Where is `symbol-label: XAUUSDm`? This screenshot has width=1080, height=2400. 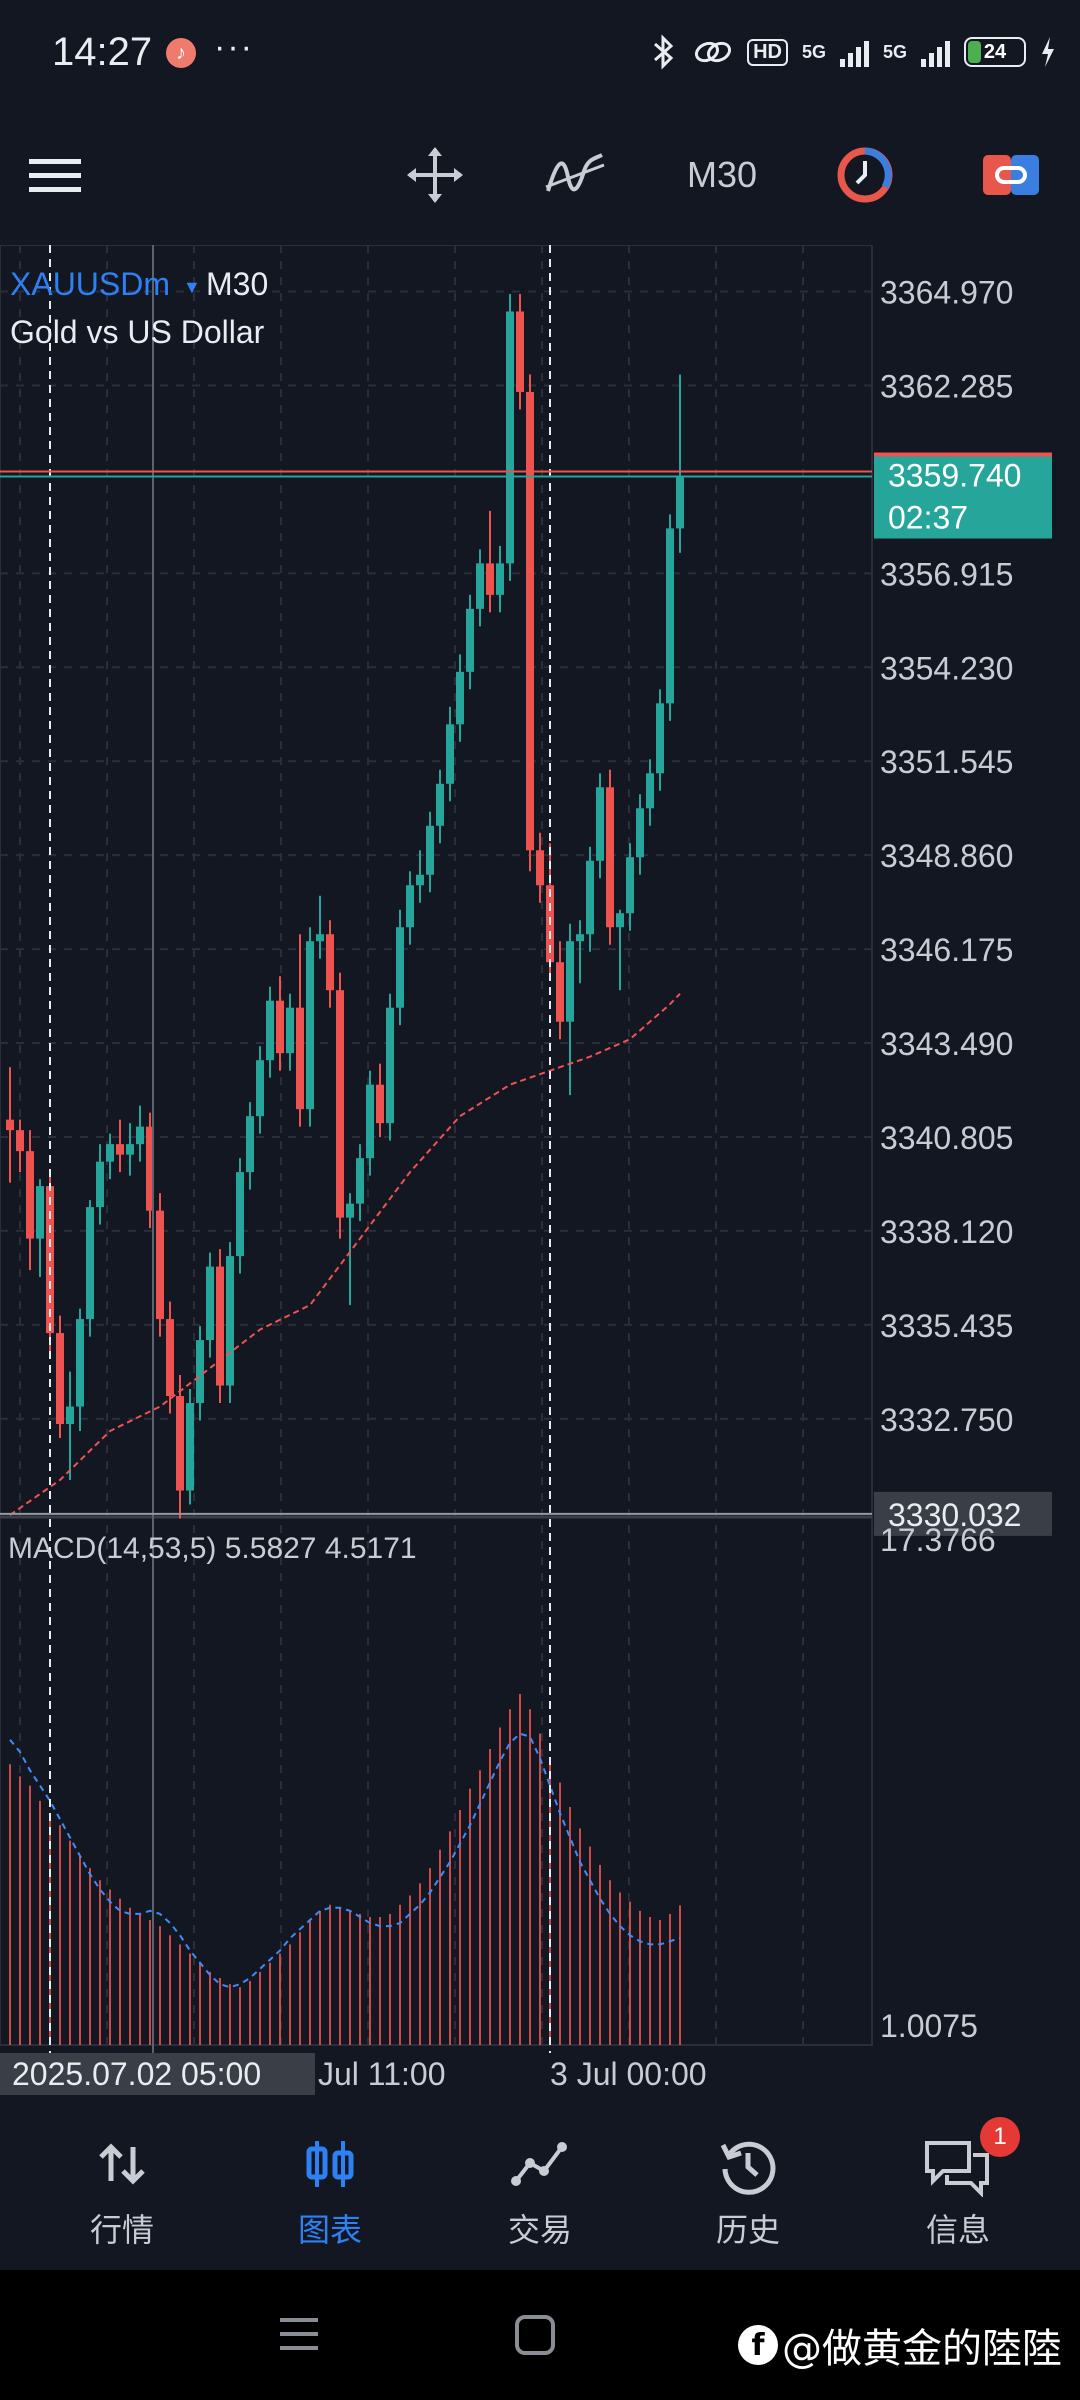
symbol-label: XAUUSDm is located at coordinates (90, 284).